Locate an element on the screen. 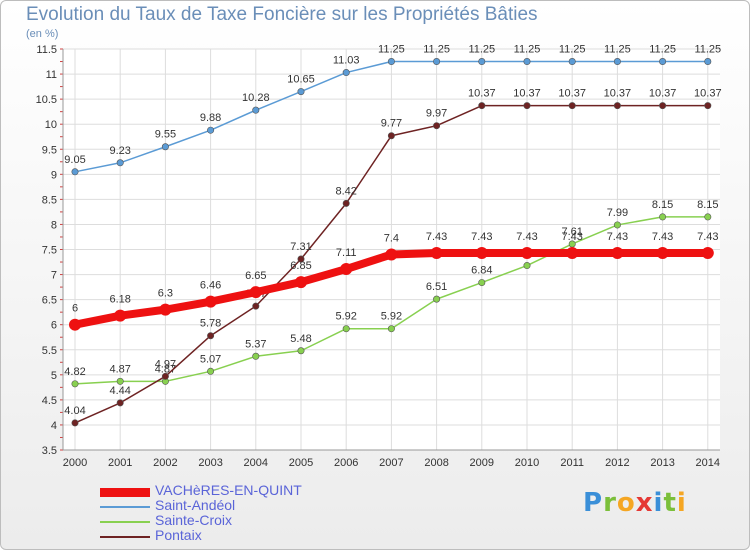  y-tick-label: 5.5 is located at coordinates (49, 351).